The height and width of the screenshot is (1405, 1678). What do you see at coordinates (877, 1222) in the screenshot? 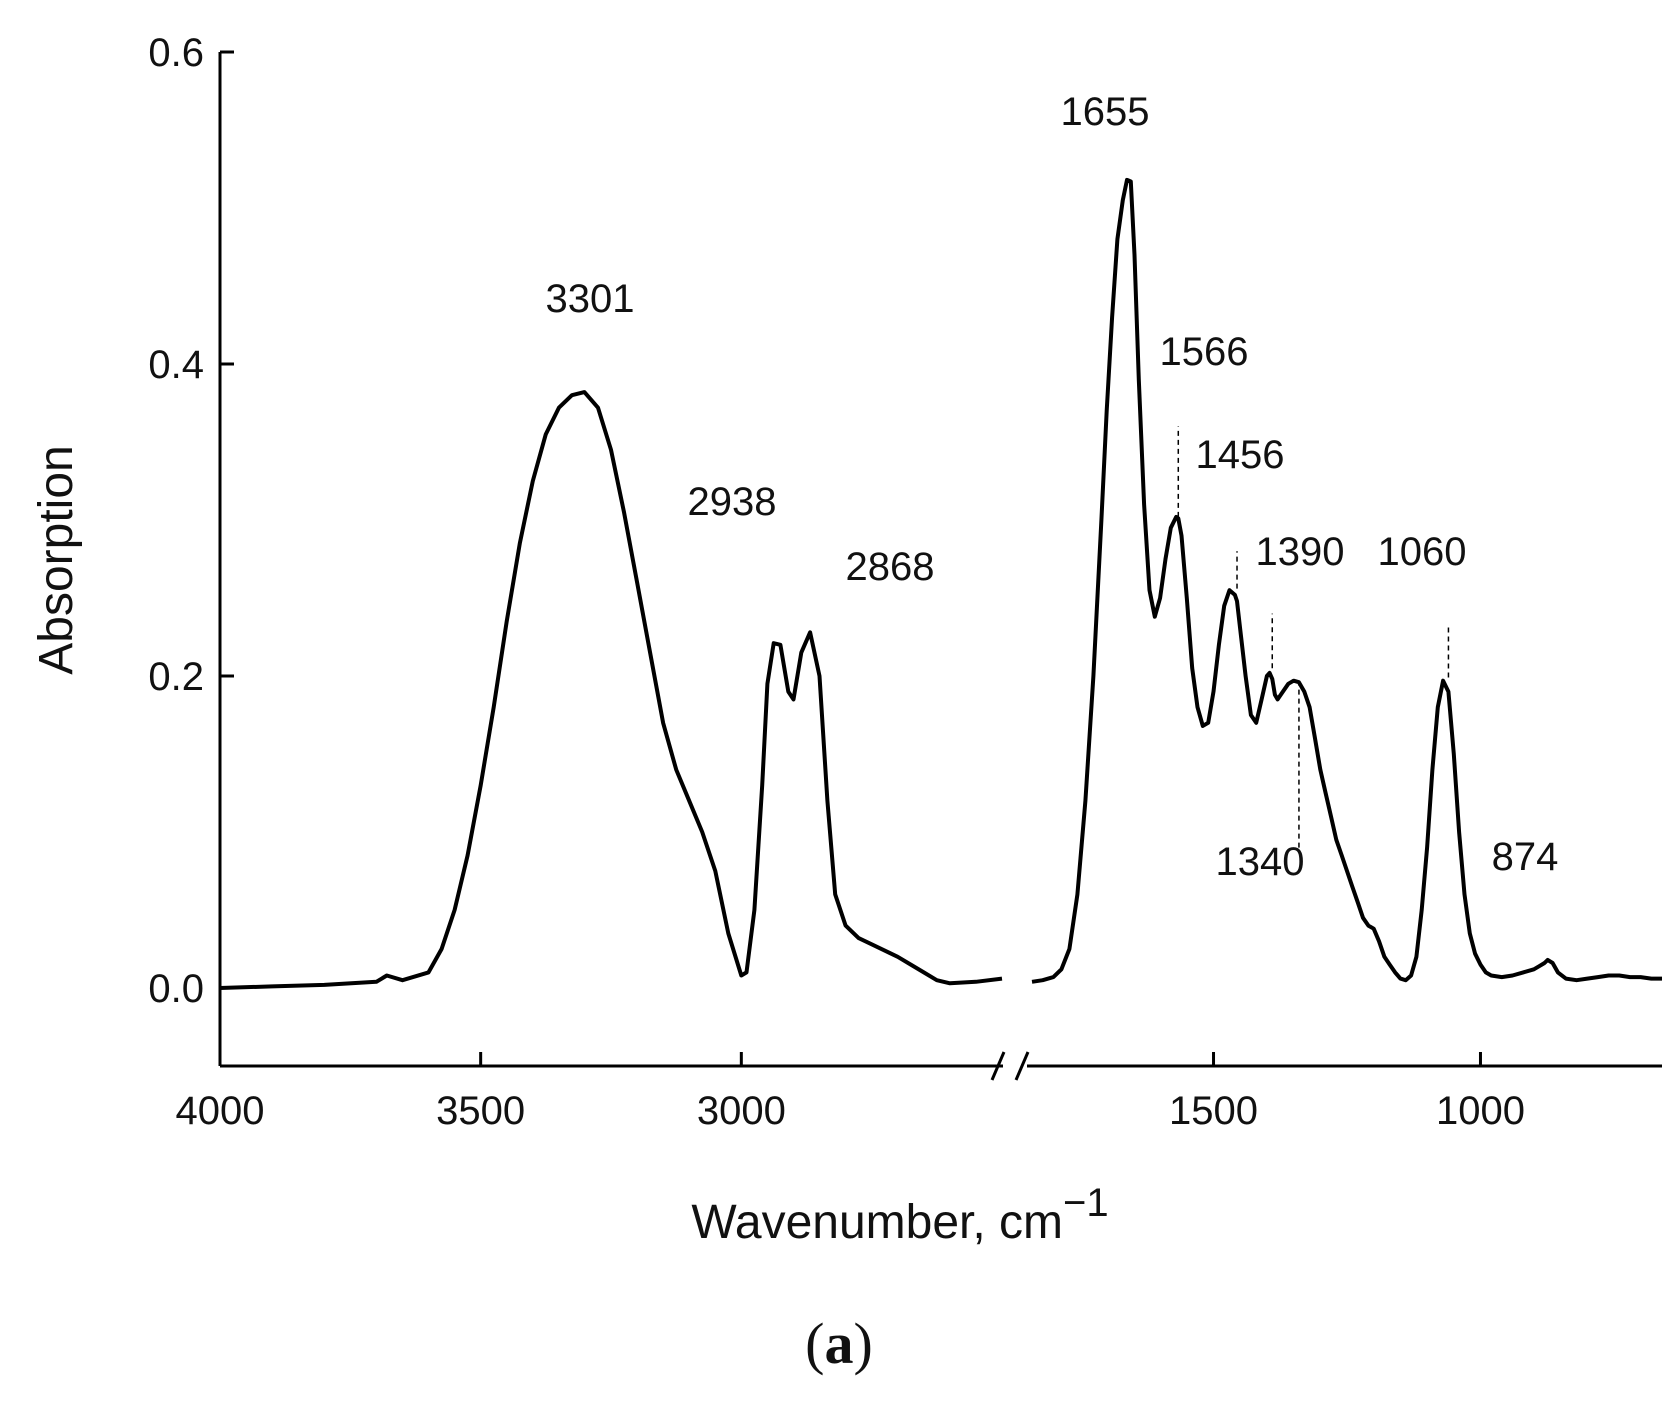
I see `x-axis-title-text: Wavenumber, cm` at bounding box center [877, 1222].